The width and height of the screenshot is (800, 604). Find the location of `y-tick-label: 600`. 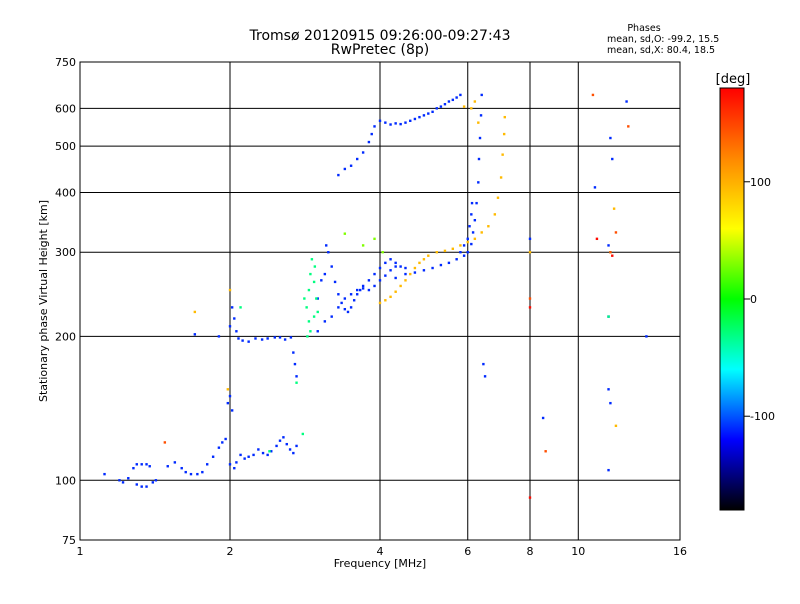

y-tick-label: 600 is located at coordinates (65, 108).